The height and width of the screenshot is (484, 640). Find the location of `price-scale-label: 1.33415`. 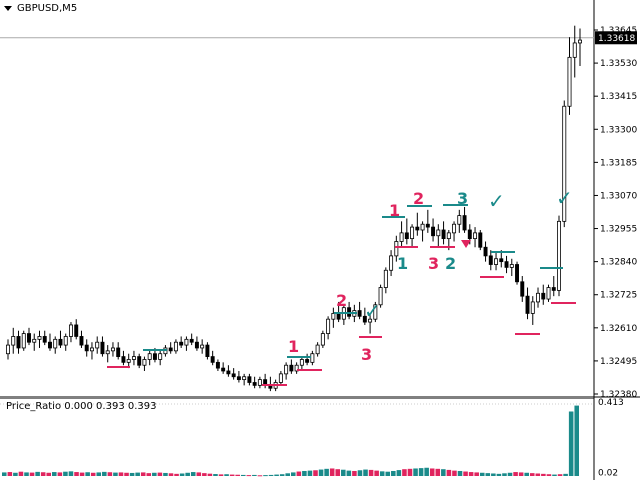

price-scale-label: 1.33415 is located at coordinates (618, 97).